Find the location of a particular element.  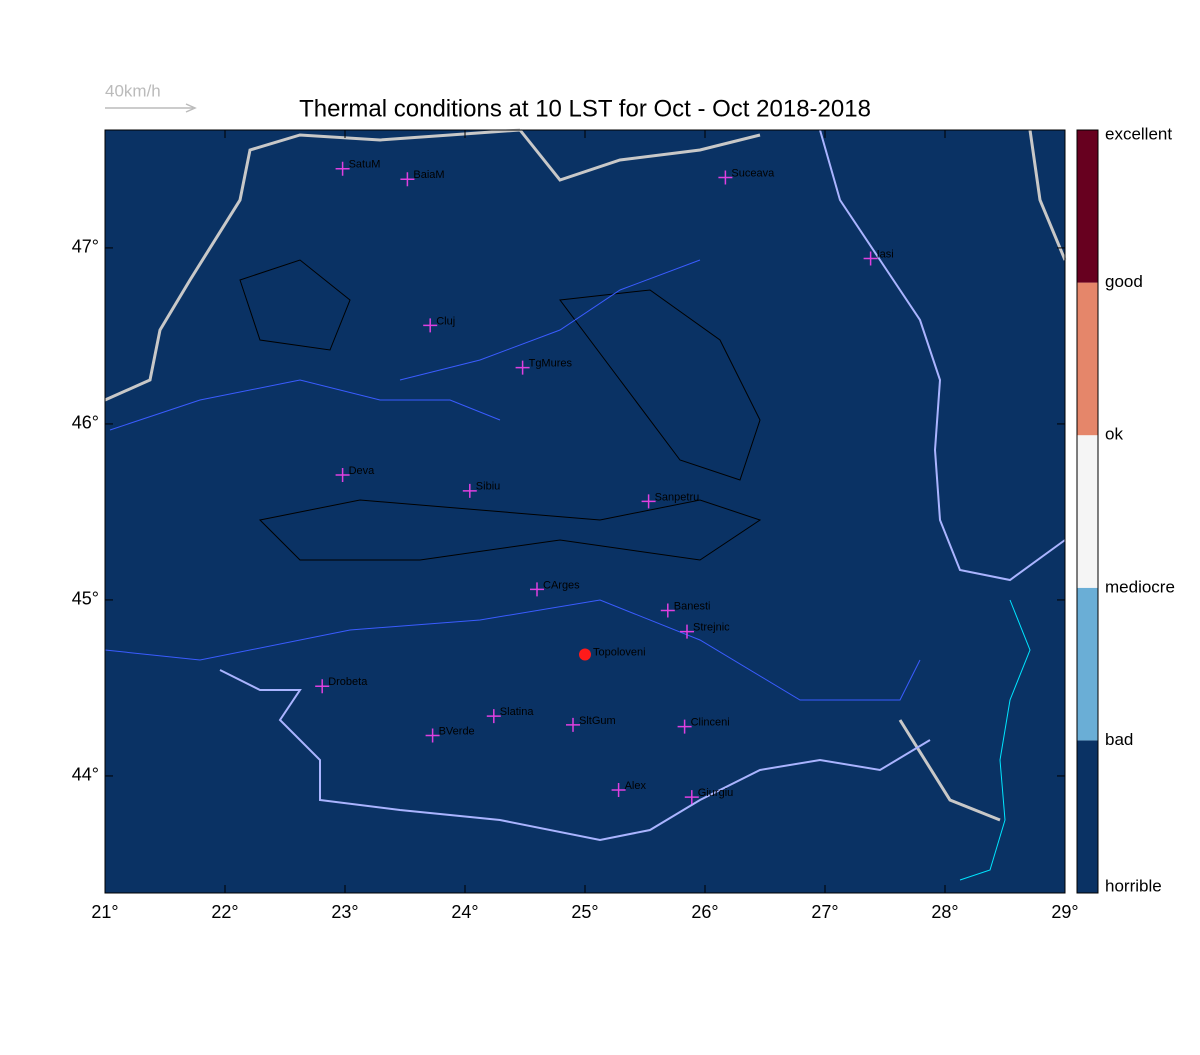

x-tick-label: 25° is located at coordinates (584, 912).